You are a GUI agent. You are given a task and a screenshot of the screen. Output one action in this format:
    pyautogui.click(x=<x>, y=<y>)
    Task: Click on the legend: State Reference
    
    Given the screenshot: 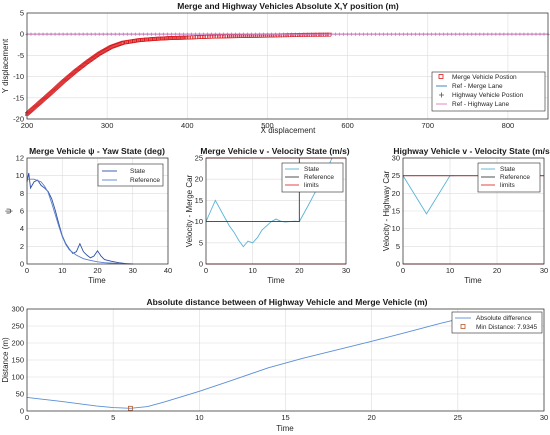 What is the action you would take?
    pyautogui.click(x=130, y=175)
    